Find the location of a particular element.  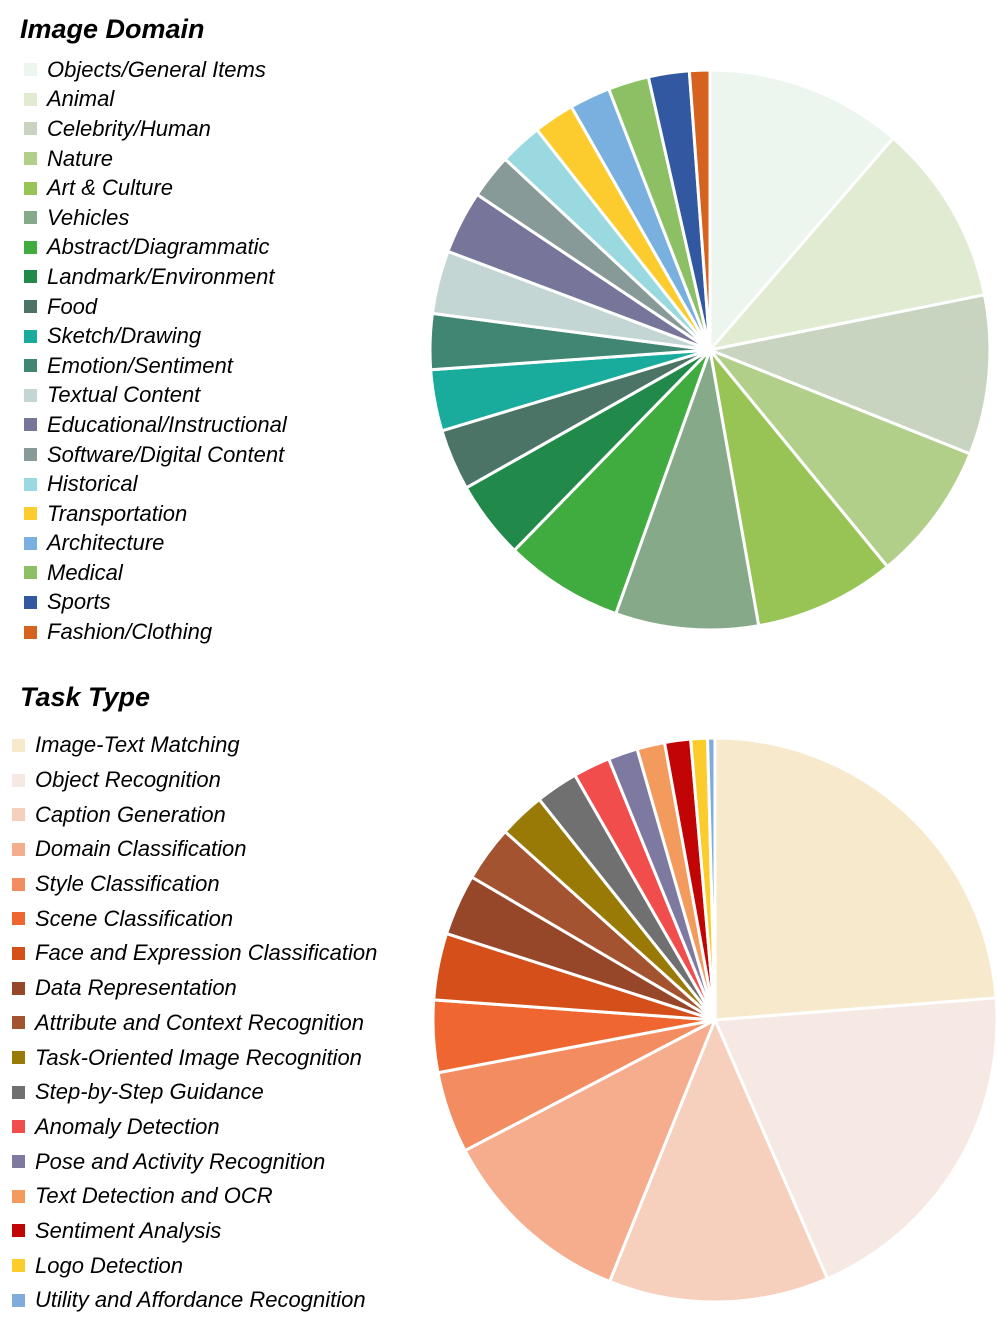

legend-label: Fashion/Clothing is located at coordinates (130, 632).